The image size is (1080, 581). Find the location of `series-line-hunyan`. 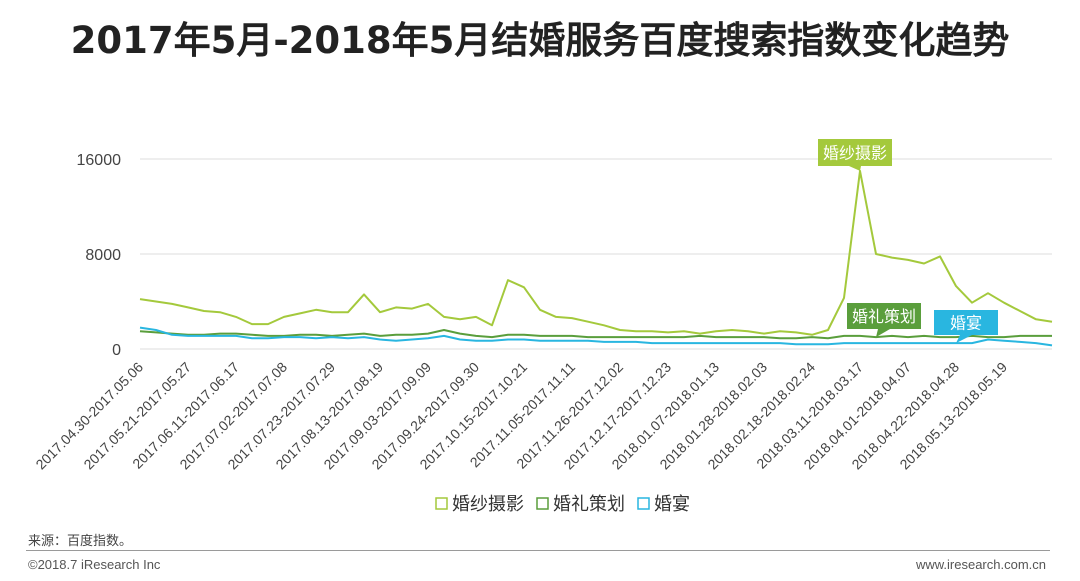

series-line-hunyan is located at coordinates (596, 336).